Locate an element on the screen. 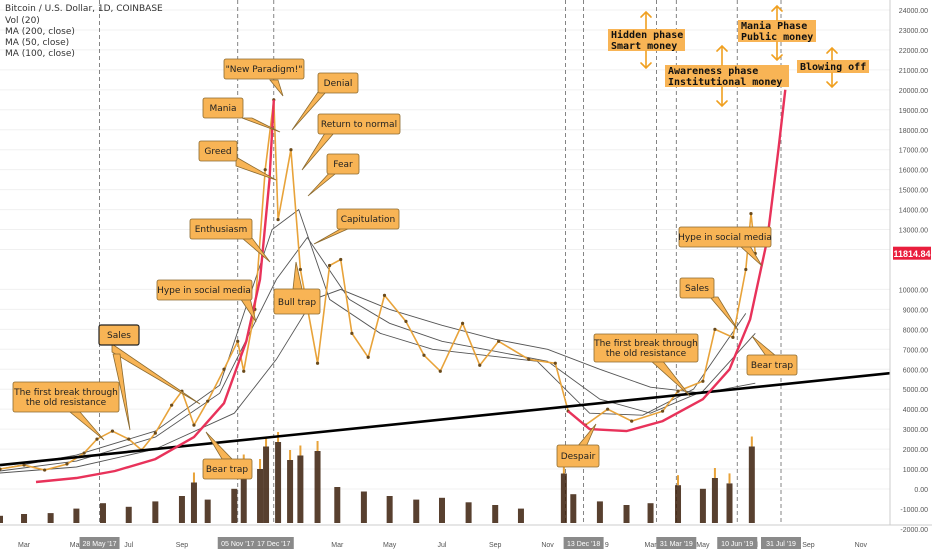  callout-mania-box is located at coordinates (223, 108).